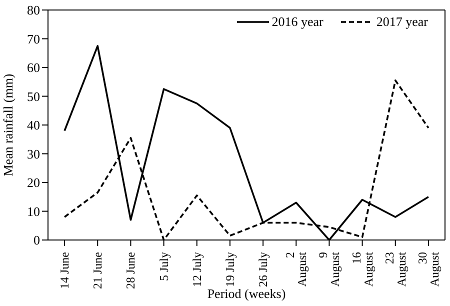 This screenshot has width=450, height=306. Describe the element at coordinates (263, 270) in the screenshot. I see `x-tick-label: 26 July` at that location.